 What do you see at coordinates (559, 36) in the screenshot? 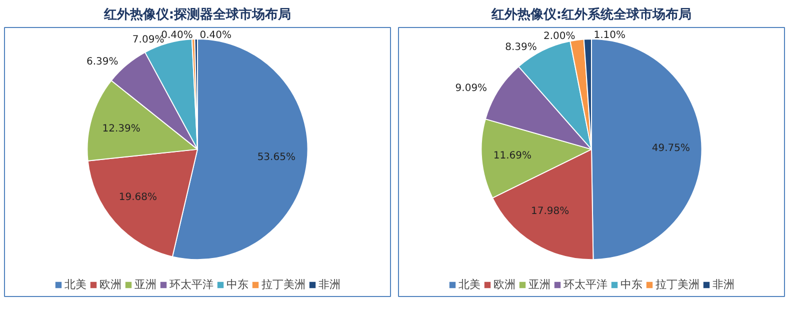
I see `data-label: 2.00%` at bounding box center [559, 36].